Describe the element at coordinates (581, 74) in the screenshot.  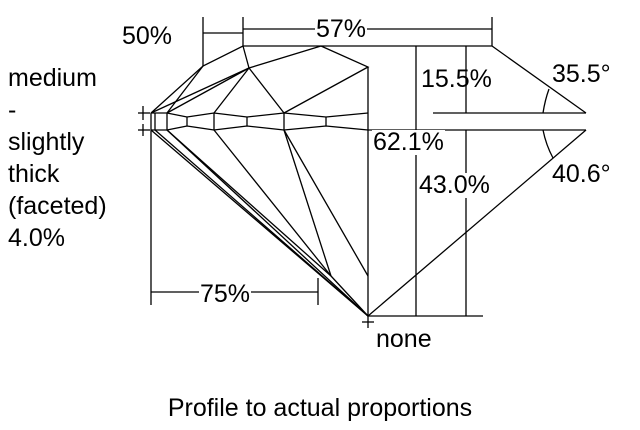
I see `crown-angle-label: 35.5°` at that location.